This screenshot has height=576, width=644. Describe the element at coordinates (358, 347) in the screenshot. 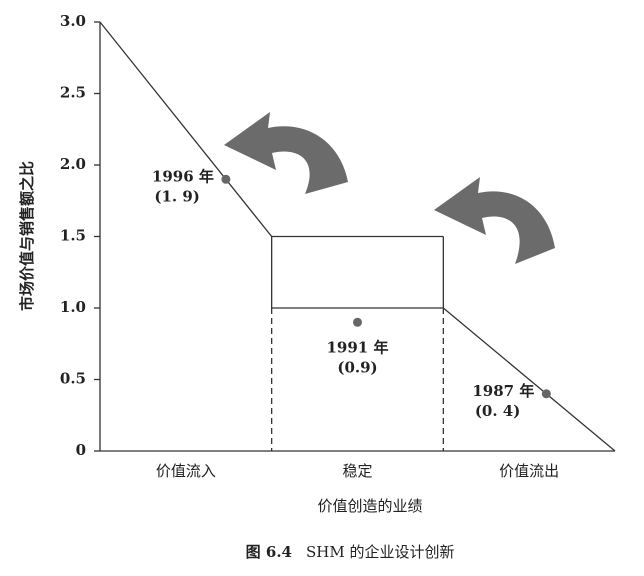

I see `point-label: 1991 年` at that location.